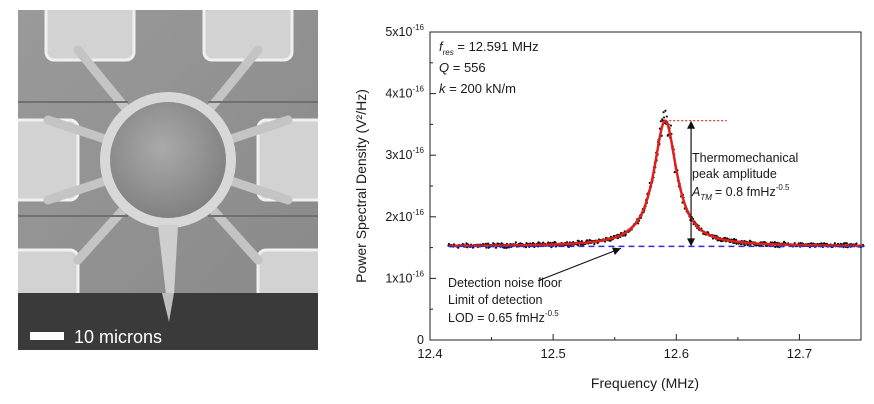  What do you see at coordinates (404, 31) in the screenshot?
I see `y-tick-label: 5x10⁻¹⁶` at bounding box center [404, 31].